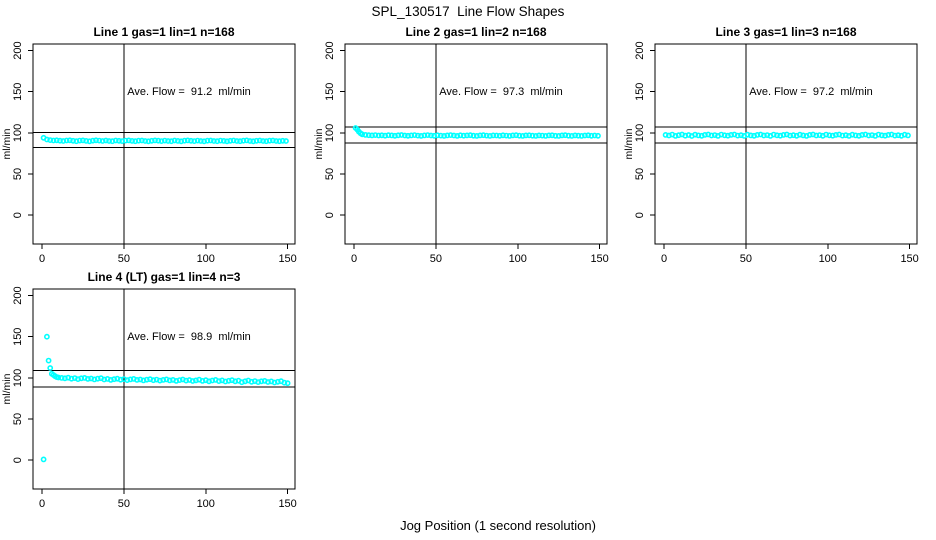 The width and height of the screenshot is (936, 540). I want to click on figure-title: SPL_130517 Line Flow Shapes, so click(468, 11).